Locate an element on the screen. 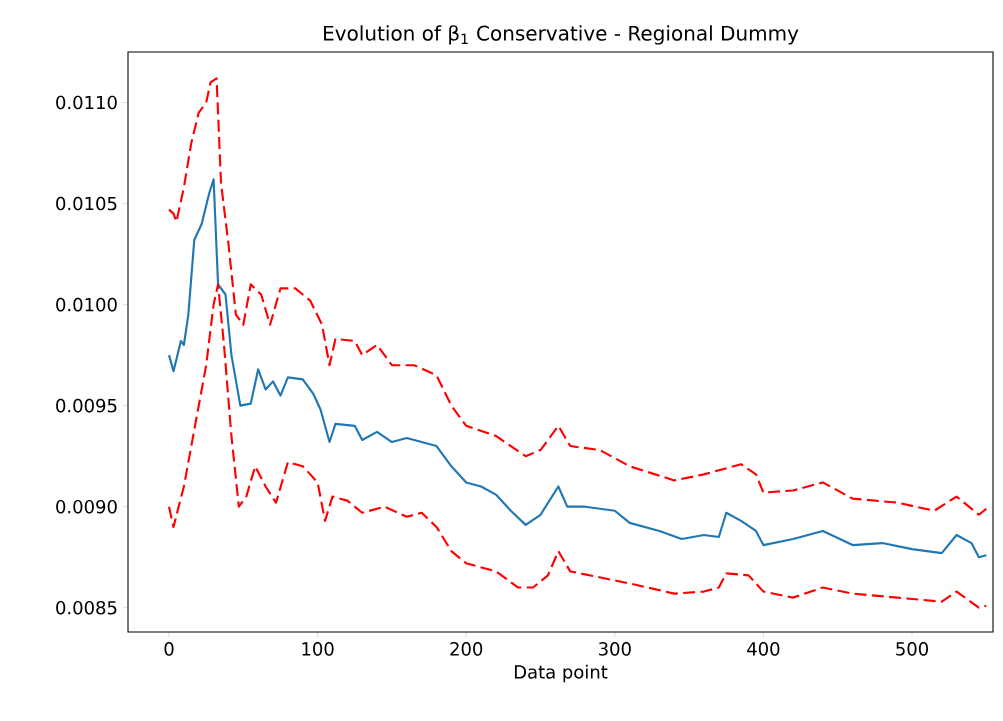  y-tick-label: 0.0100 is located at coordinates (86, 304).